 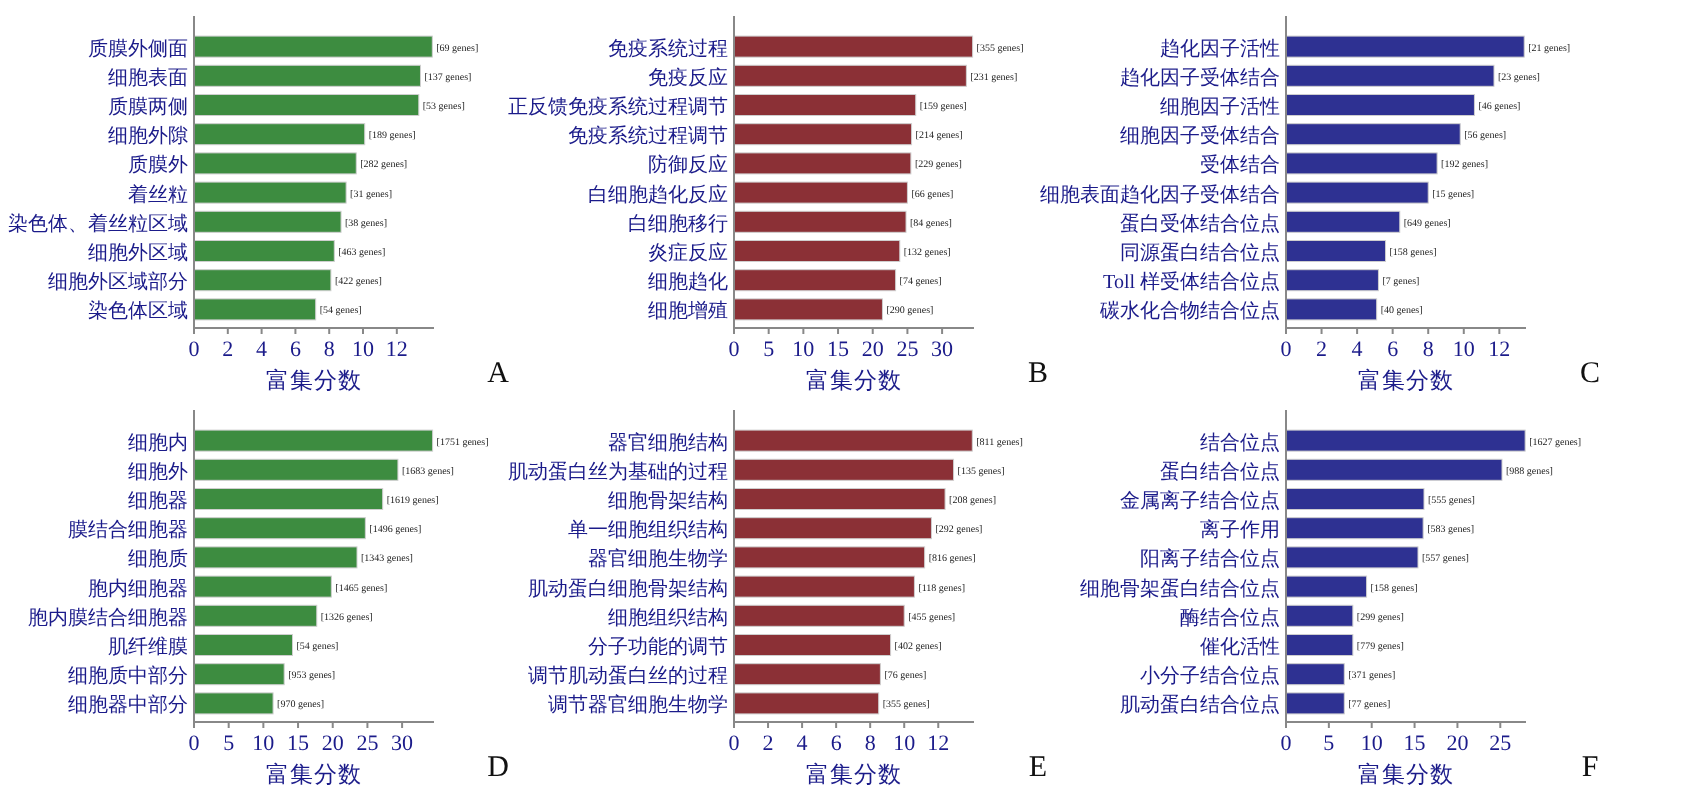 I want to click on y-tick-label: 免疫系统过程, so click(x=668, y=48).